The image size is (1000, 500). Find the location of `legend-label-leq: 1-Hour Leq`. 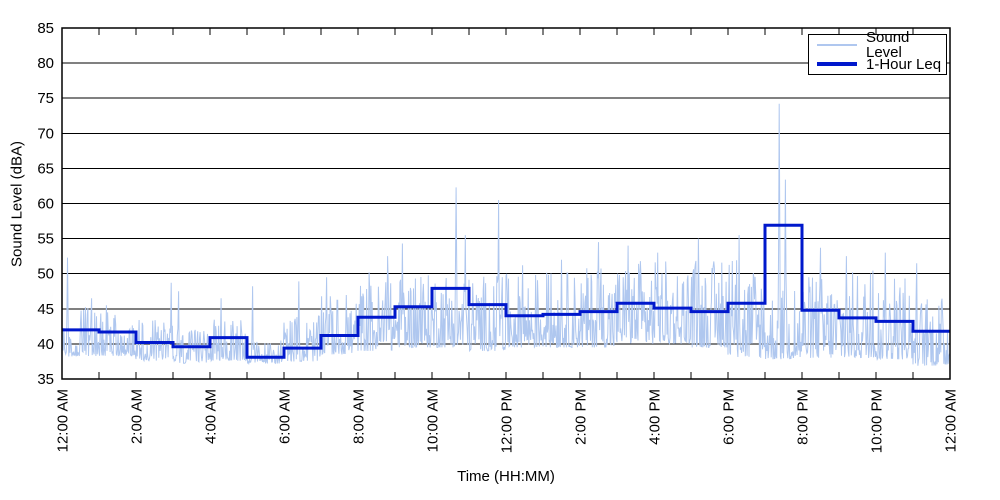

legend-label-leq: 1-Hour Leq is located at coordinates (904, 64).